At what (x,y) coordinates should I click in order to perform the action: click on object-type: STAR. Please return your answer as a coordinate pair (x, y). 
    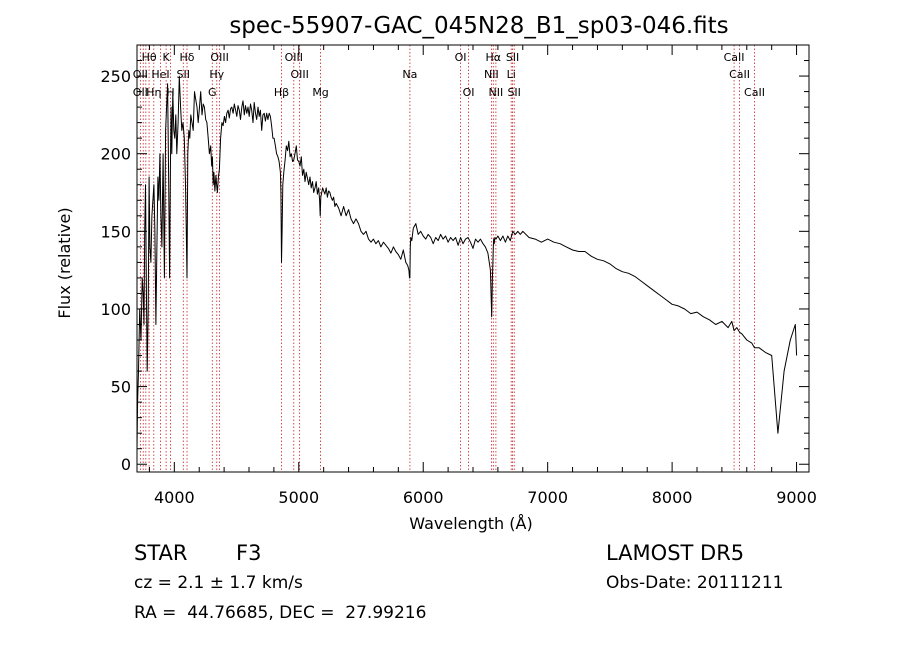
    Looking at the image, I should click on (161, 553).